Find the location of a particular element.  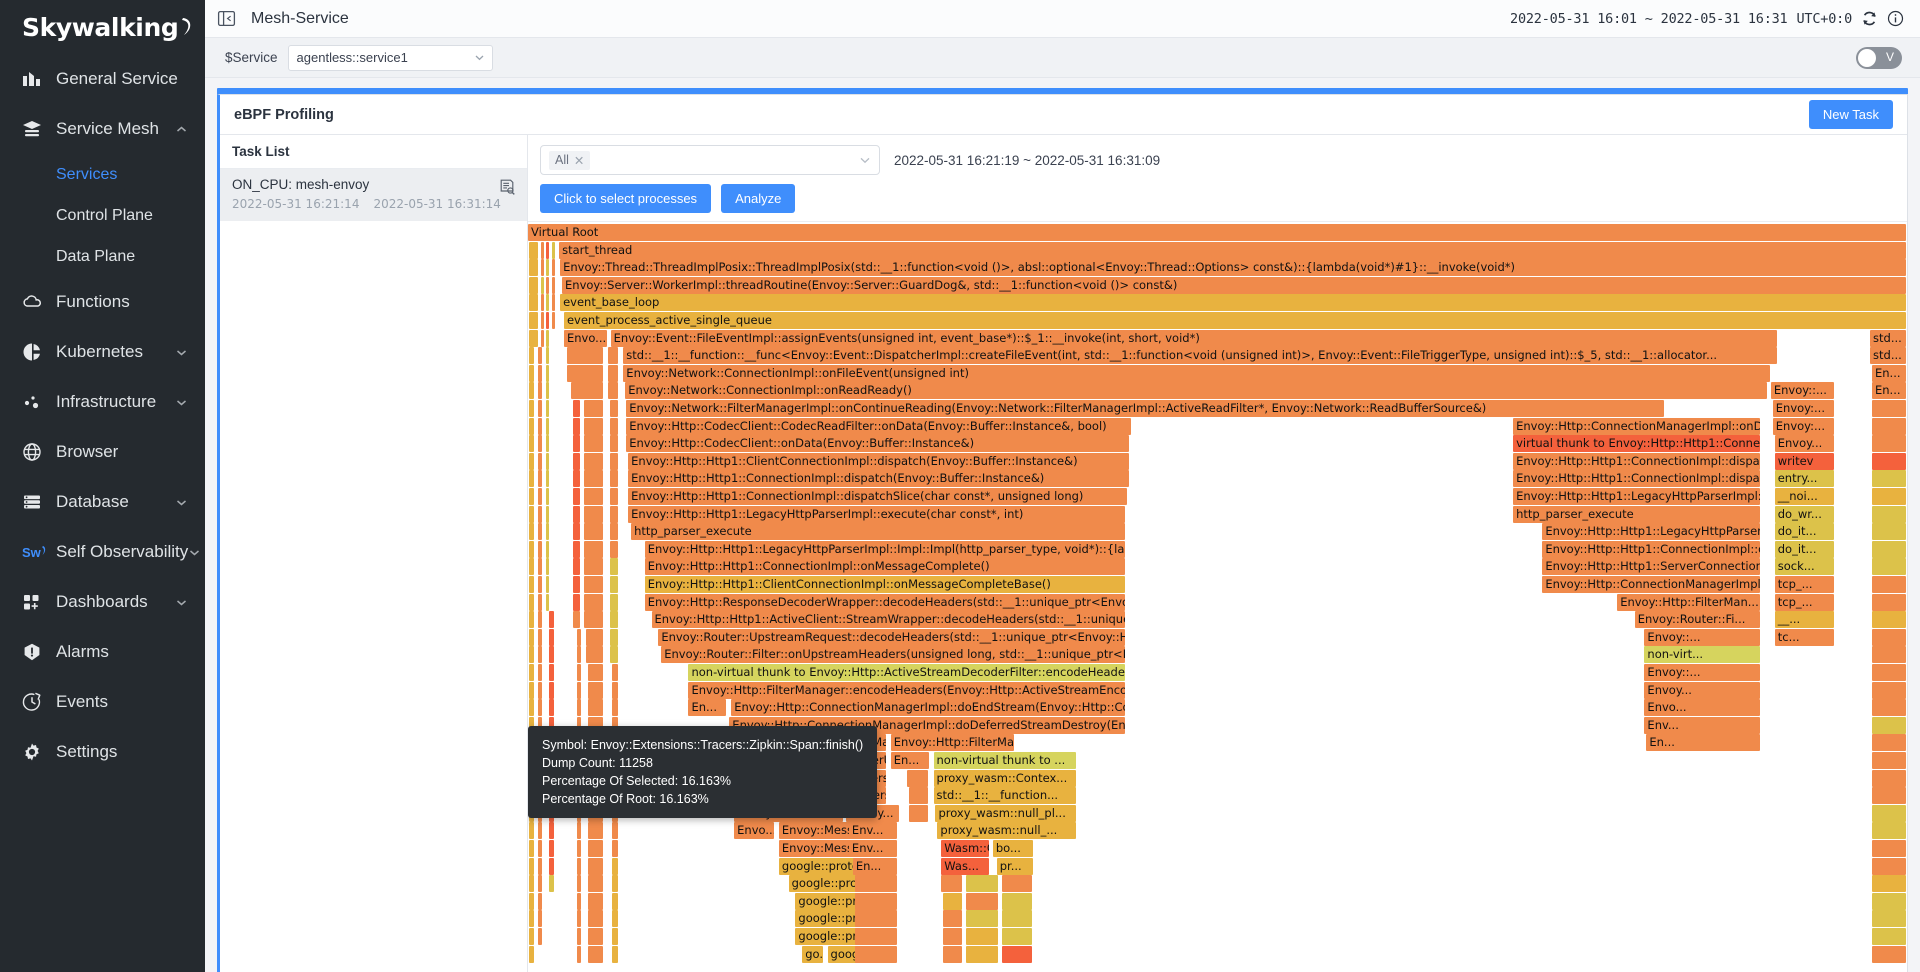

chevron-down-icon is located at coordinates (182, 402).